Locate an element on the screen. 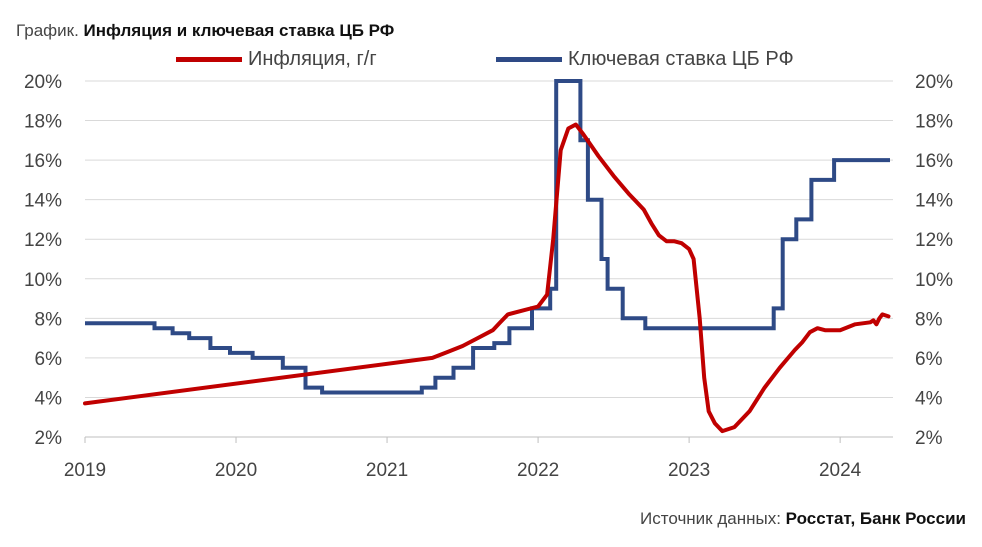 The height and width of the screenshot is (547, 982). chart-title: График. Инфляция и ключевая ставка ЦБ РФ is located at coordinates (205, 31).